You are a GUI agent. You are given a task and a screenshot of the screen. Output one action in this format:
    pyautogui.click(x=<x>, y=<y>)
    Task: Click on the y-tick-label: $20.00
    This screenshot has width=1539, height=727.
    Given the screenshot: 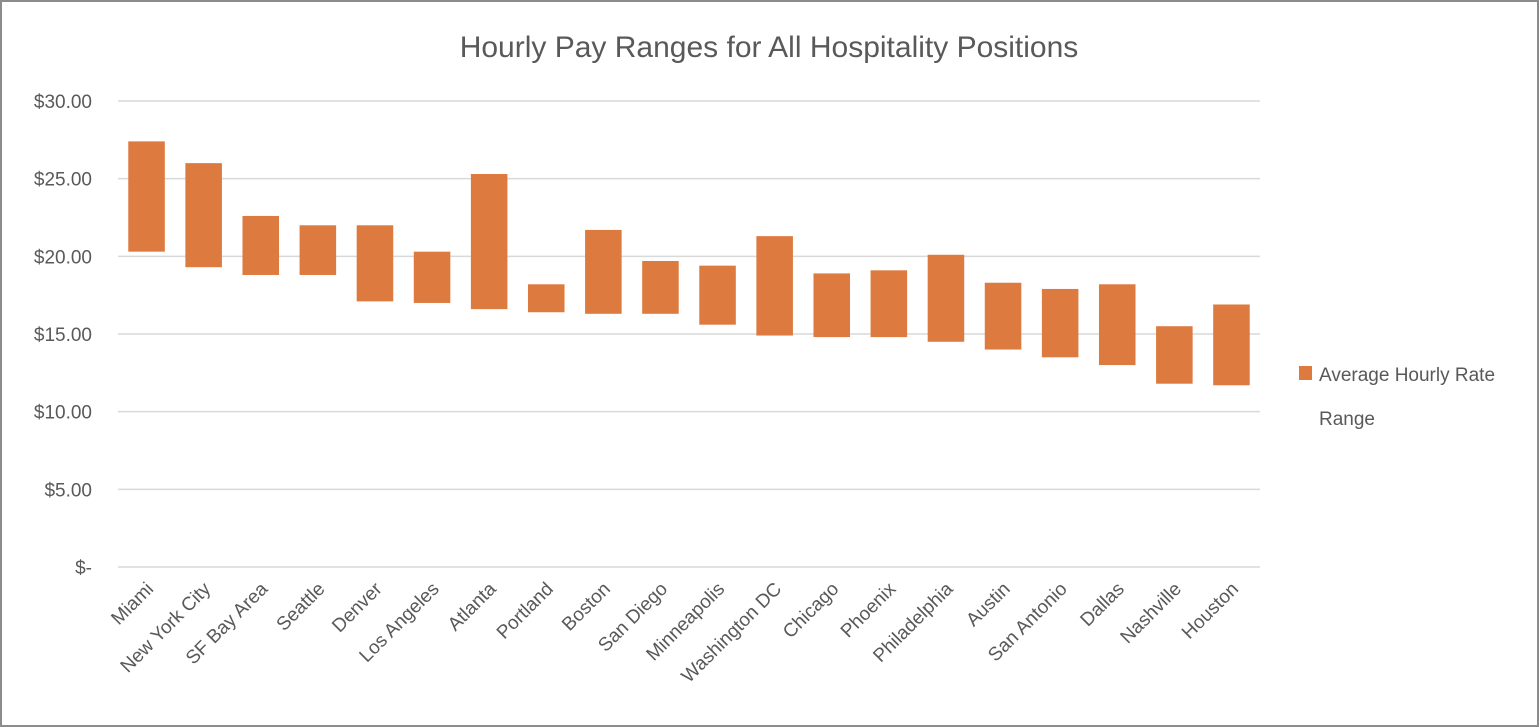 What is the action you would take?
    pyautogui.click(x=63, y=257)
    